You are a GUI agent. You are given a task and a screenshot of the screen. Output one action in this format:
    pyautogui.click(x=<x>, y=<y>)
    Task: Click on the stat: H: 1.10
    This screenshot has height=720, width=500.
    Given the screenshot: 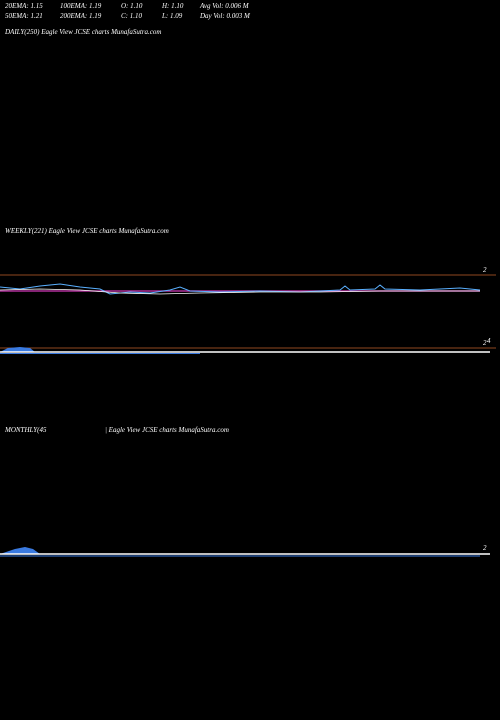 What is the action you would take?
    pyautogui.click(x=172, y=6)
    